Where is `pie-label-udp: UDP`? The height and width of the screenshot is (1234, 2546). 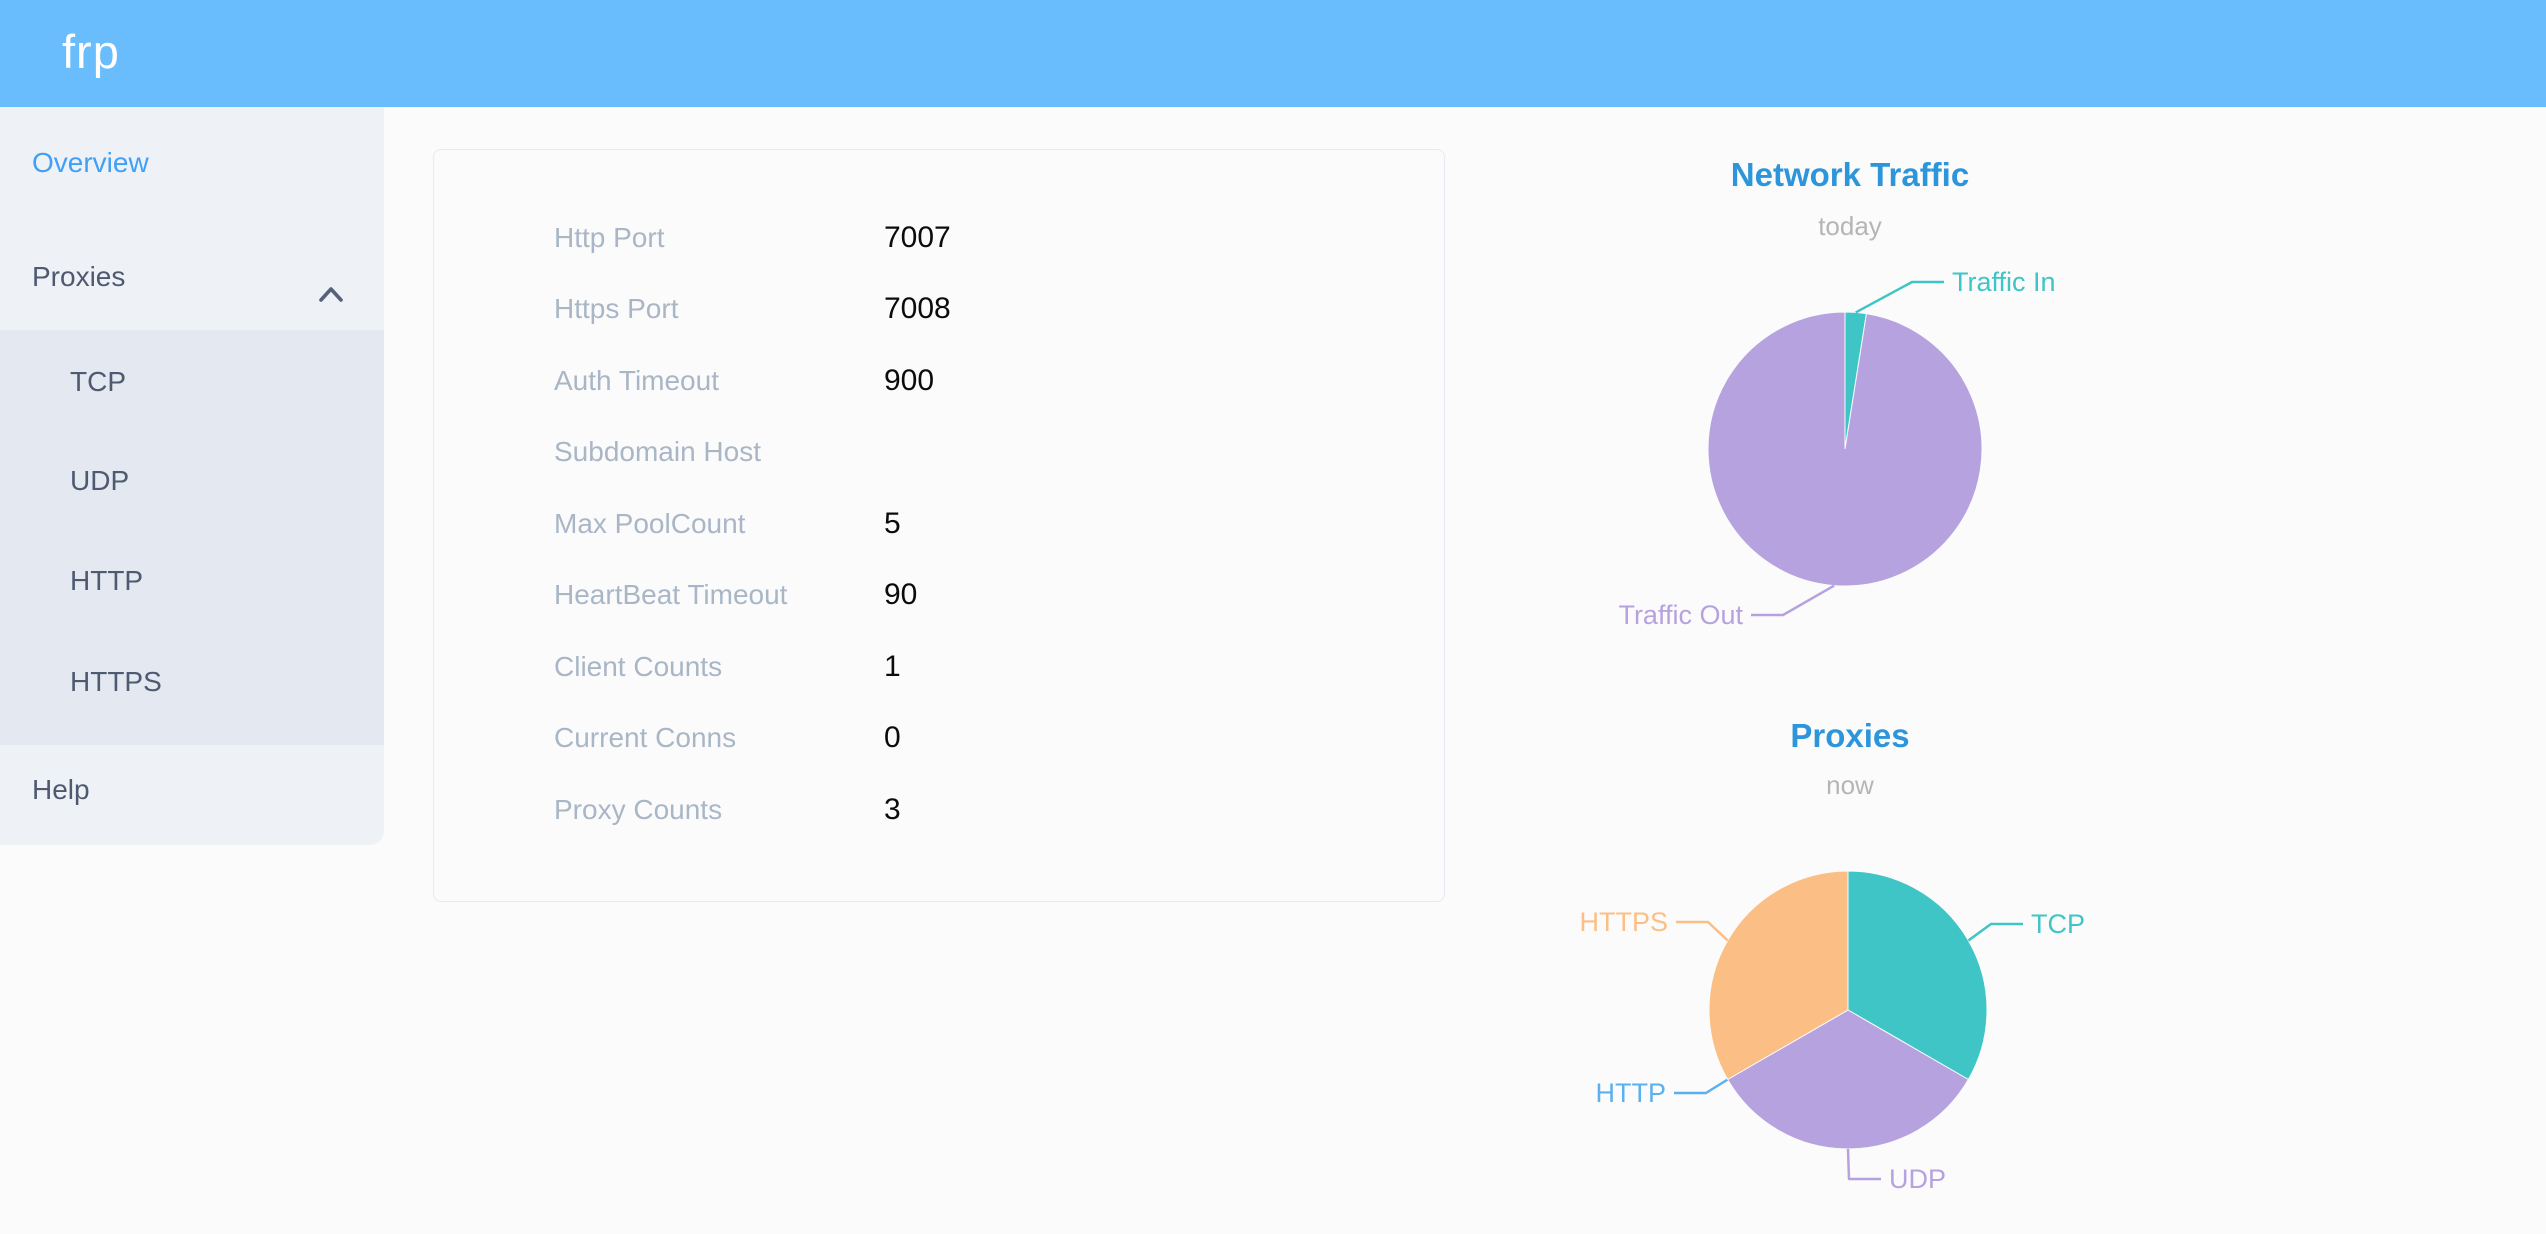 pie-label-udp: UDP is located at coordinates (1917, 1179).